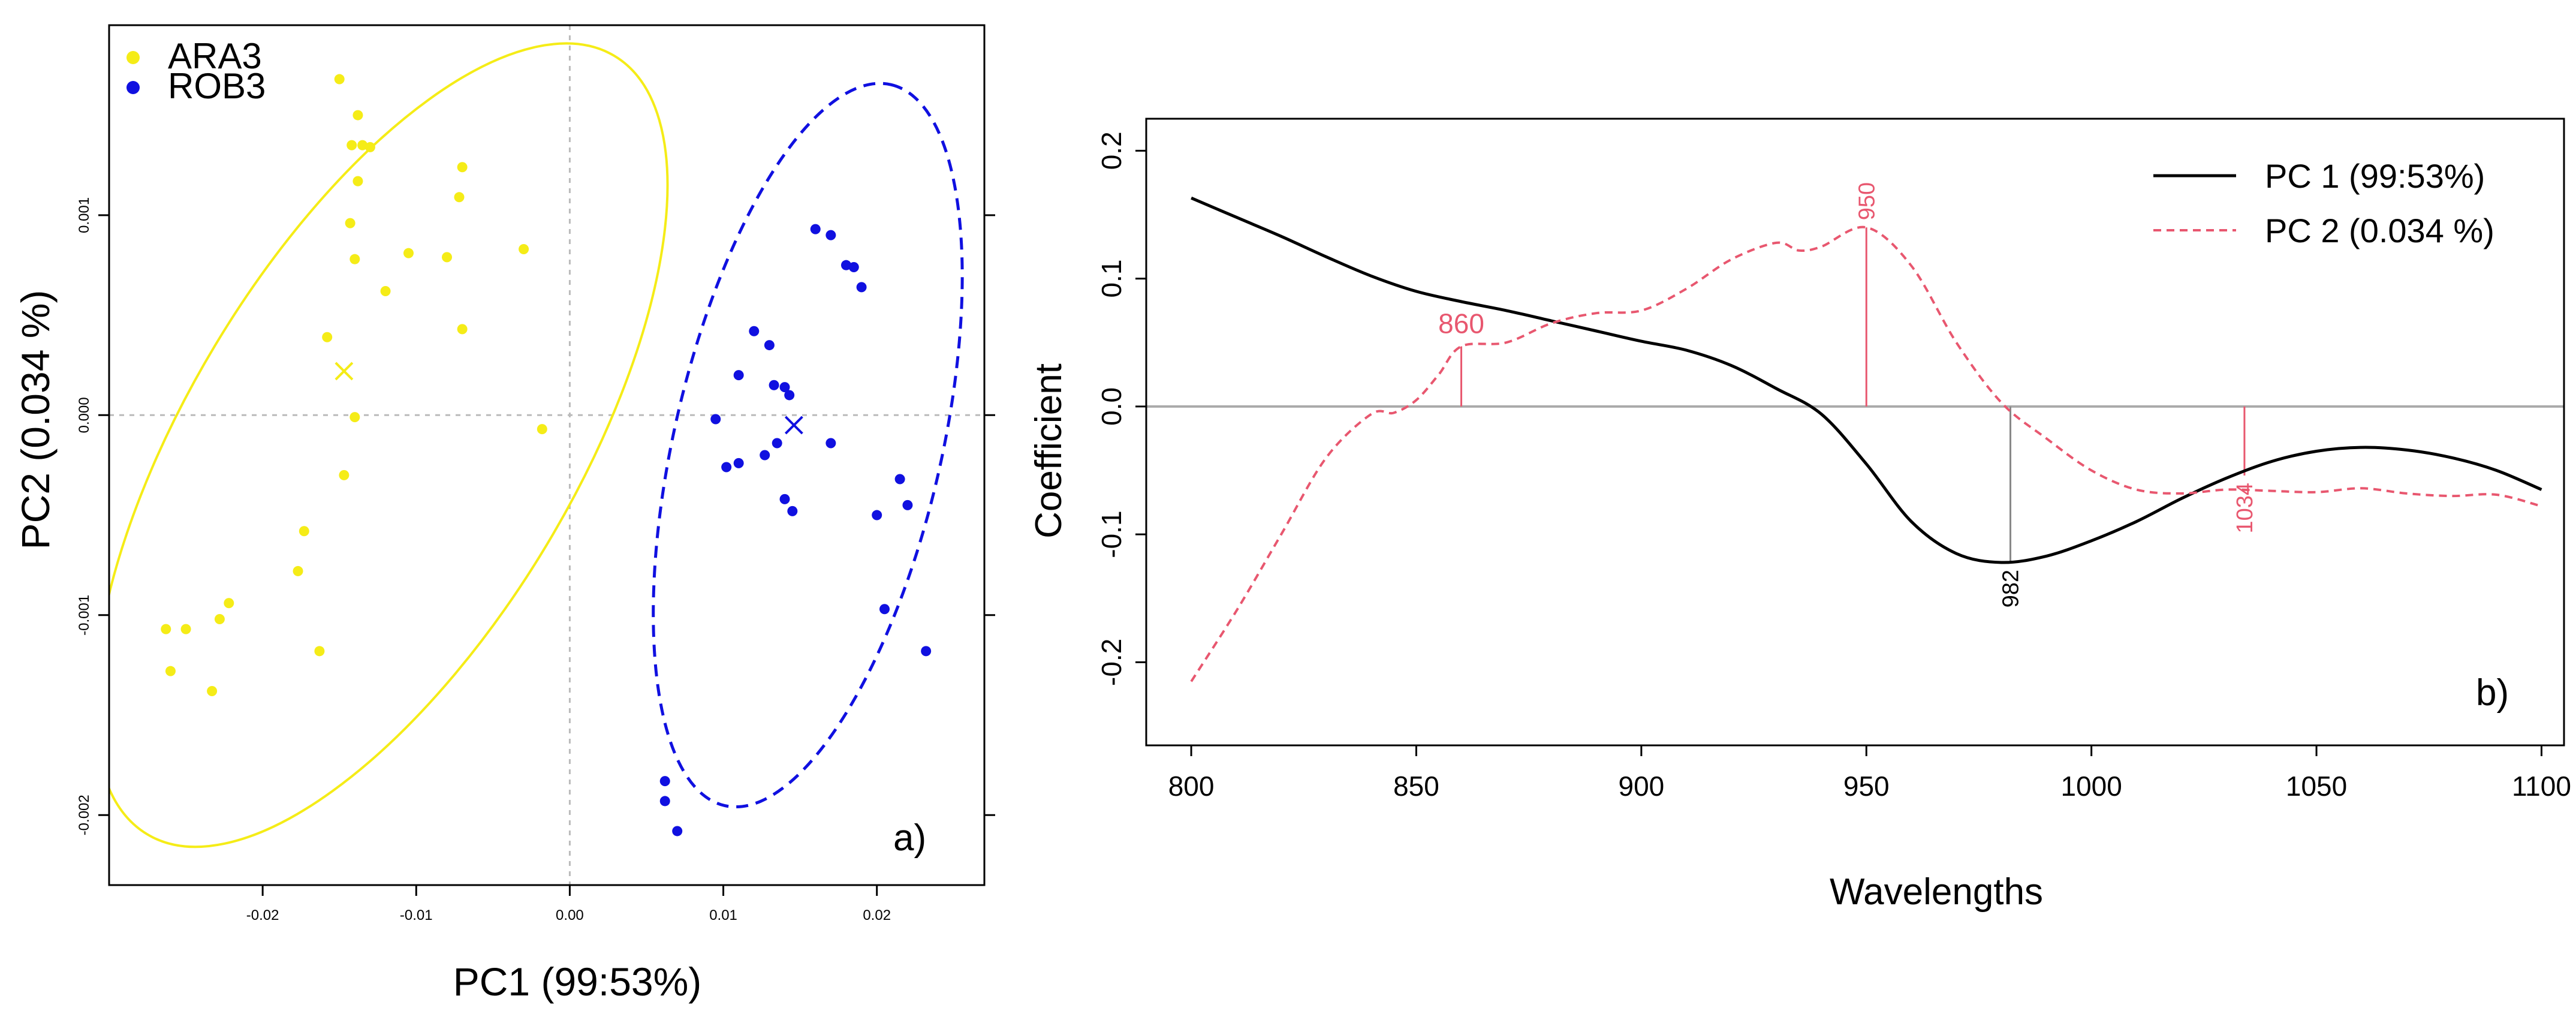 The image size is (2576, 1014). Describe the element at coordinates (910, 838) in the screenshot. I see `panel-label-a: a)` at that location.